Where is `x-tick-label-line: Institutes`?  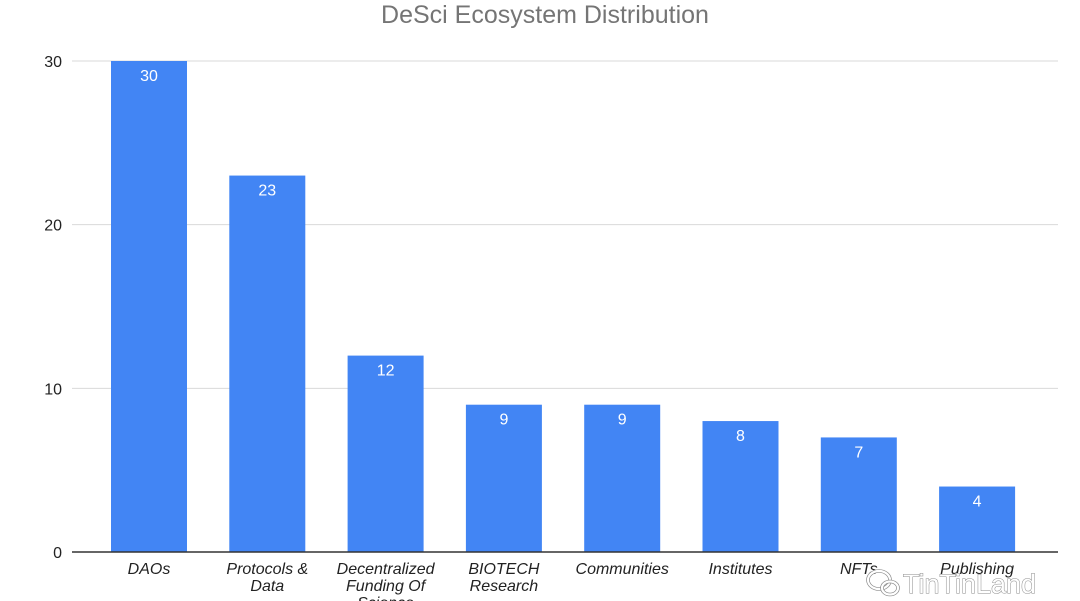 x-tick-label-line: Institutes is located at coordinates (740, 569).